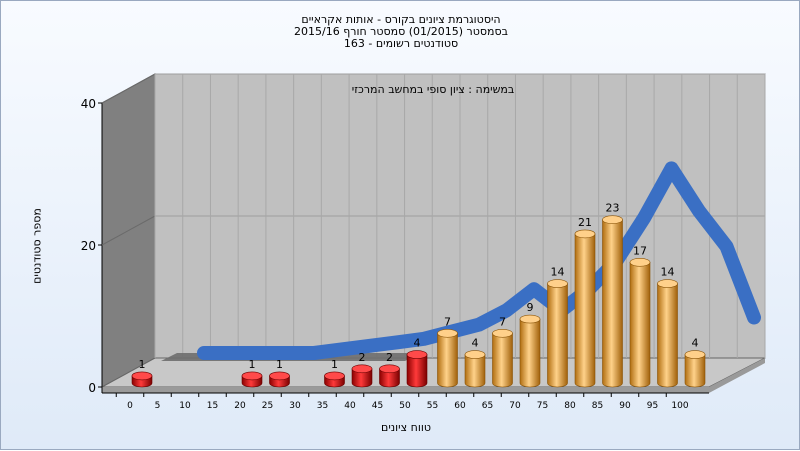 Image resolution: width=800 pixels, height=451 pixels. Describe the element at coordinates (322, 406) in the screenshot. I see `x-tick-label: 35` at that location.